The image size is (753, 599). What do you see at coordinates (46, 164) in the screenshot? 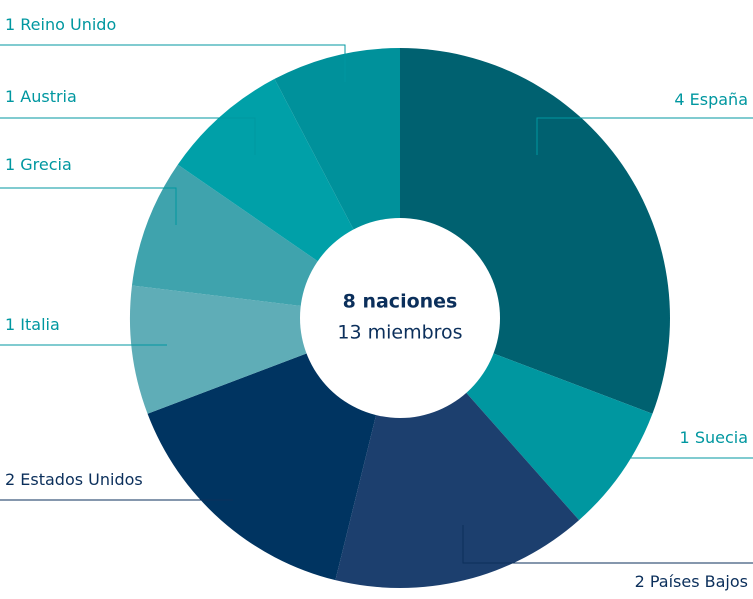
I see `slice-name: Grecia` at bounding box center [46, 164].